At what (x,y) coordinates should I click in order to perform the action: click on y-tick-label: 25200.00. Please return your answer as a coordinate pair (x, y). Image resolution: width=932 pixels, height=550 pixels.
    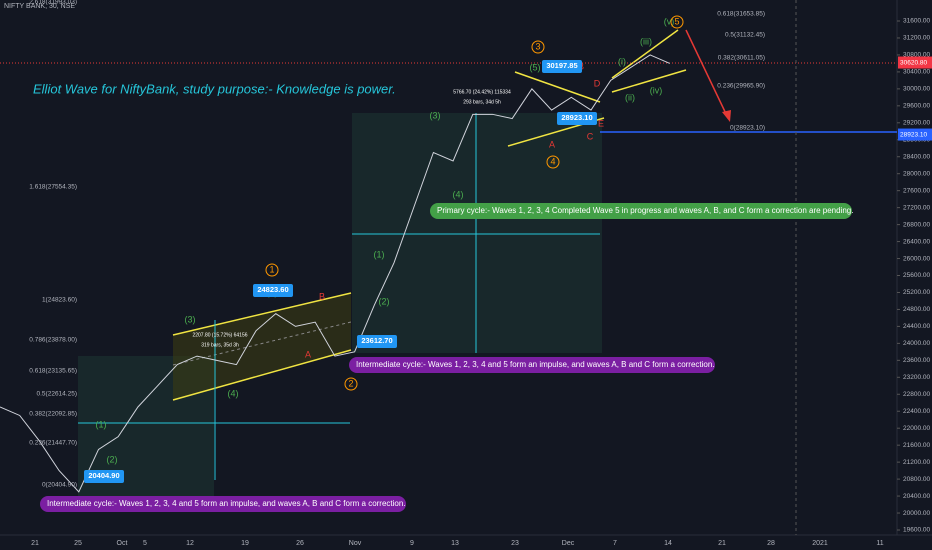
    Looking at the image, I should click on (916, 292).